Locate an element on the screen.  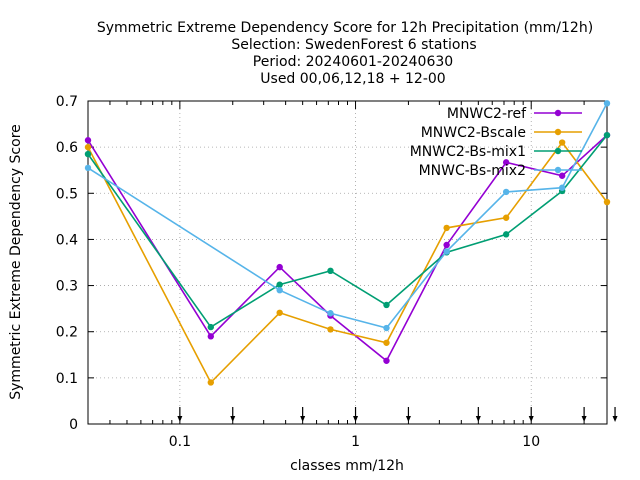
y-tick-label: 0.2 is located at coordinates (67, 333).